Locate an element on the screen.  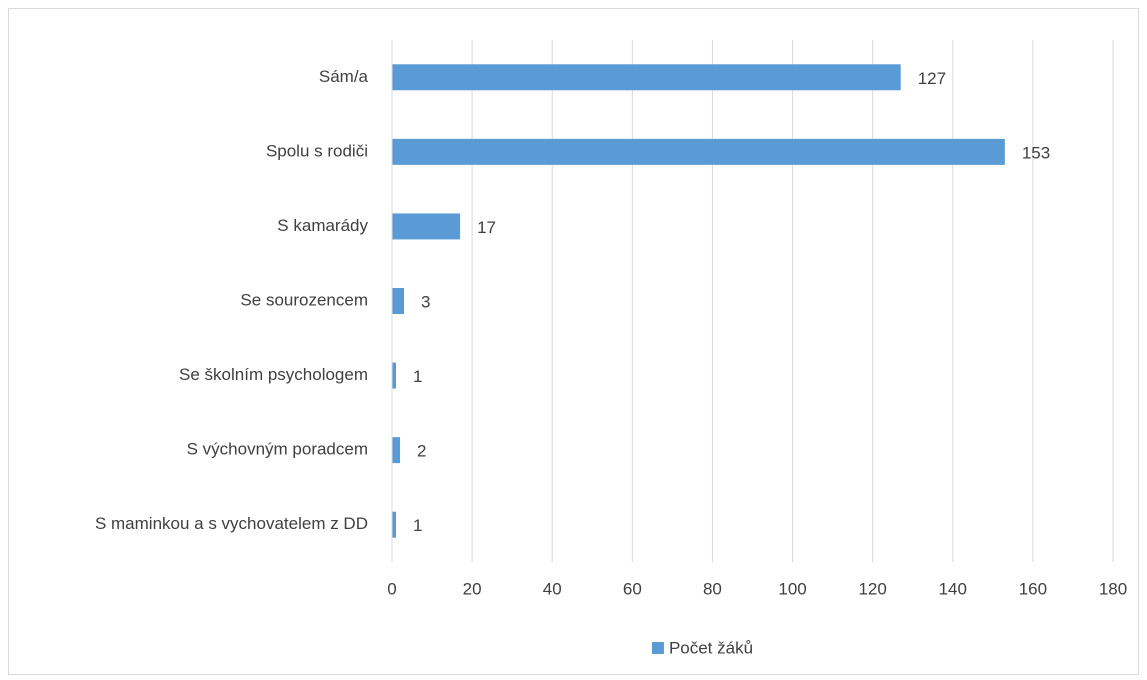
value-label: 3 is located at coordinates (425, 301).